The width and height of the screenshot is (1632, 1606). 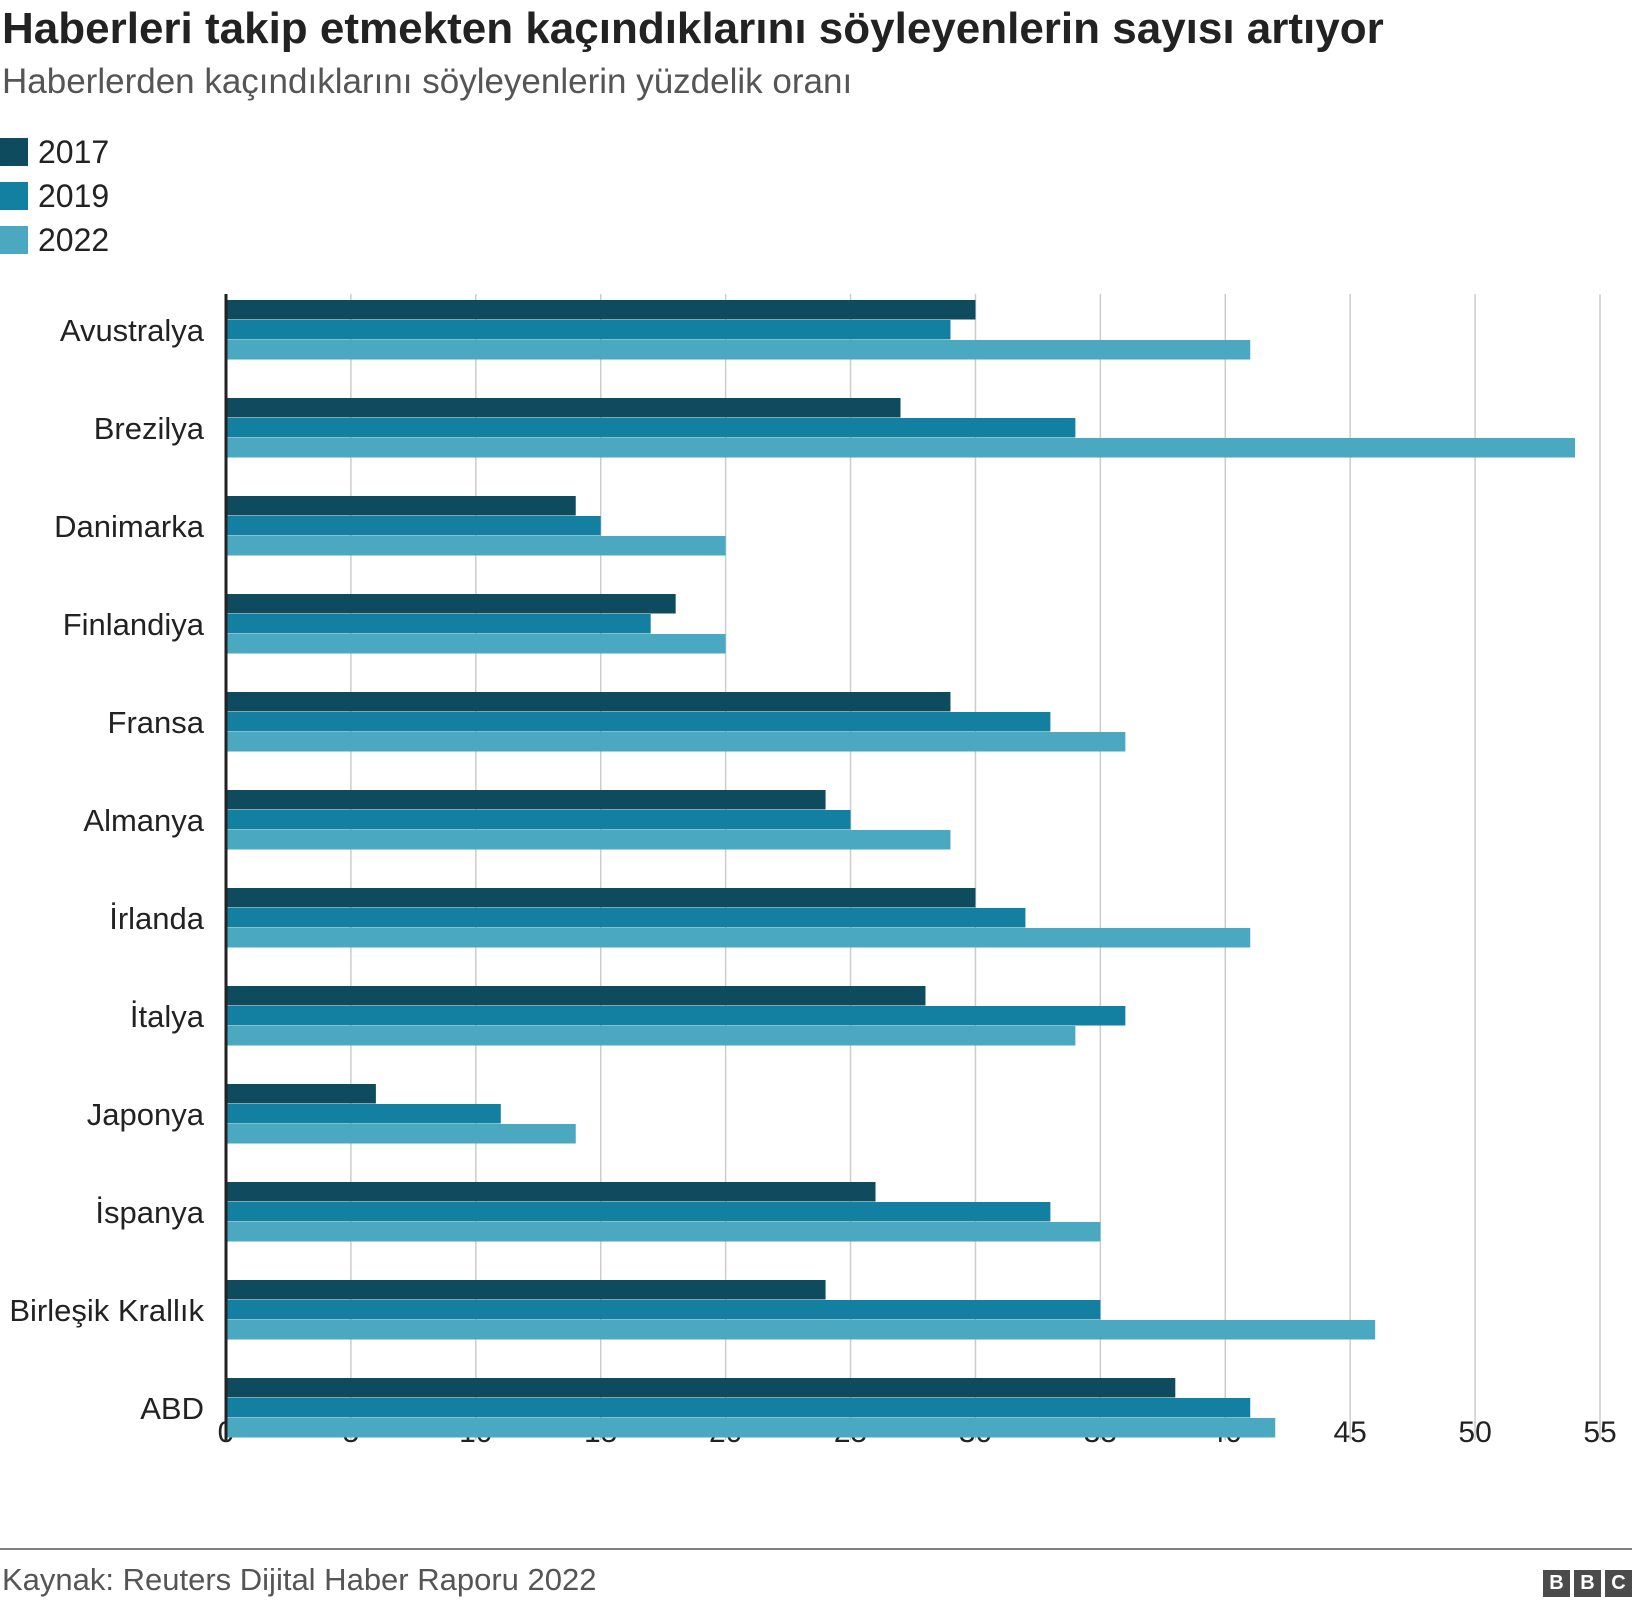 I want to click on bbc-logo-letter: C, so click(x=1618, y=1583).